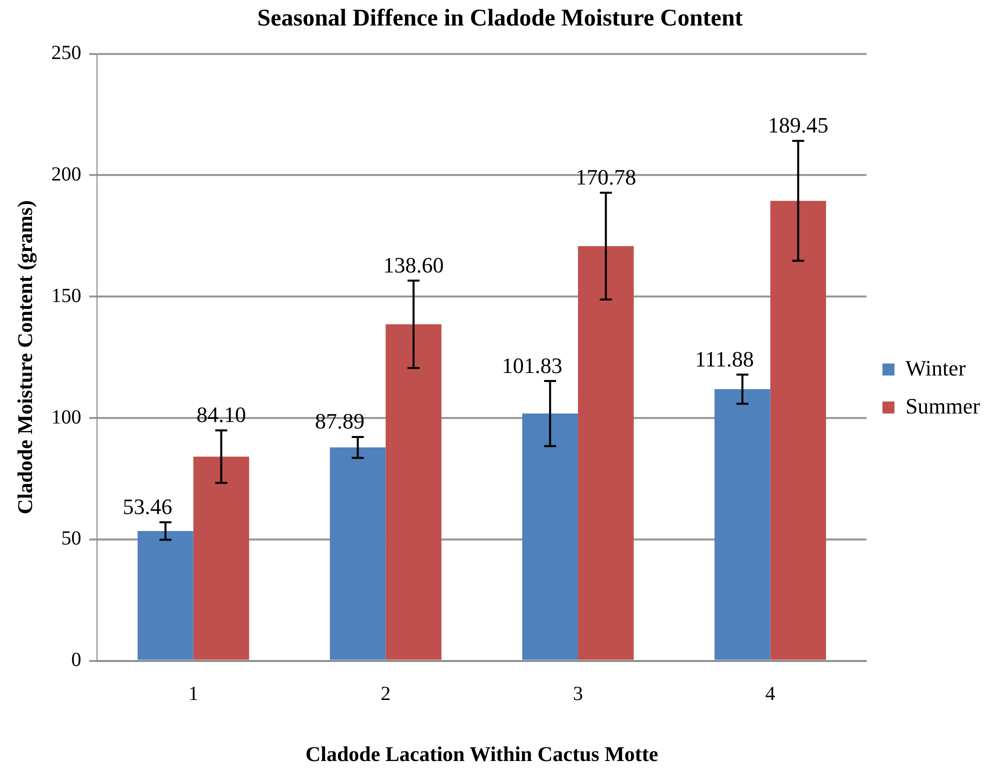  Describe the element at coordinates (943, 405) in the screenshot. I see `legend-label: Summer` at that location.